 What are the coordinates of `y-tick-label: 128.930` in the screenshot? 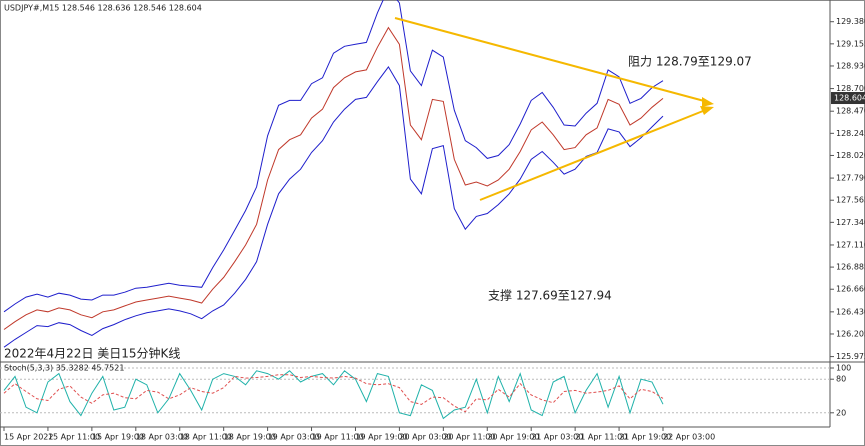 It's located at (850, 65).